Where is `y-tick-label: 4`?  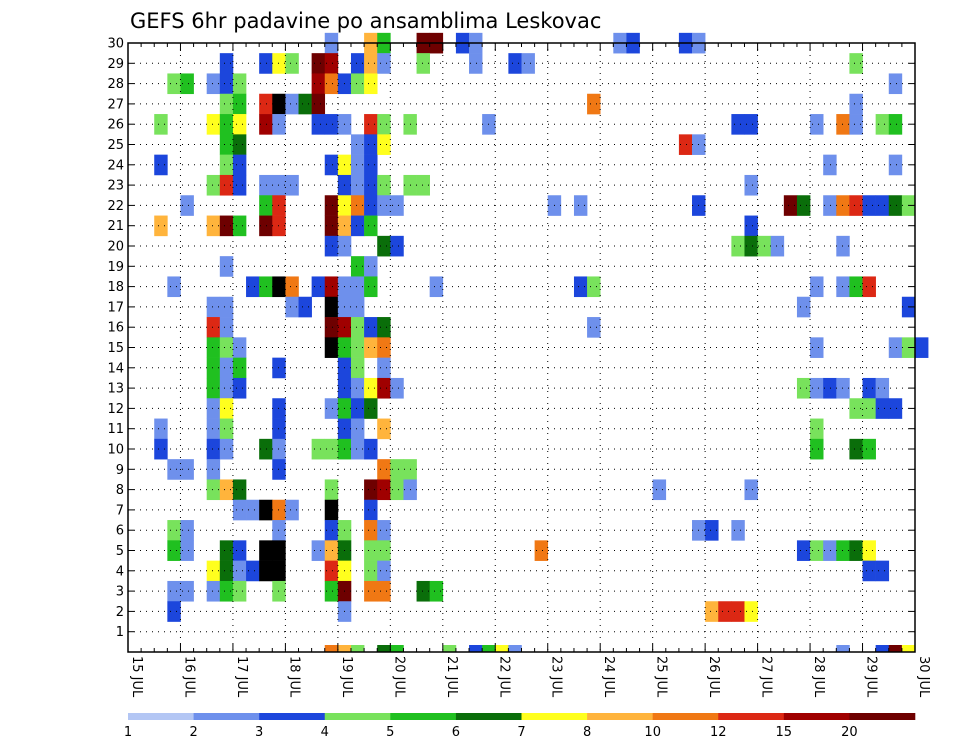 y-tick-label: 4 is located at coordinates (120, 571).